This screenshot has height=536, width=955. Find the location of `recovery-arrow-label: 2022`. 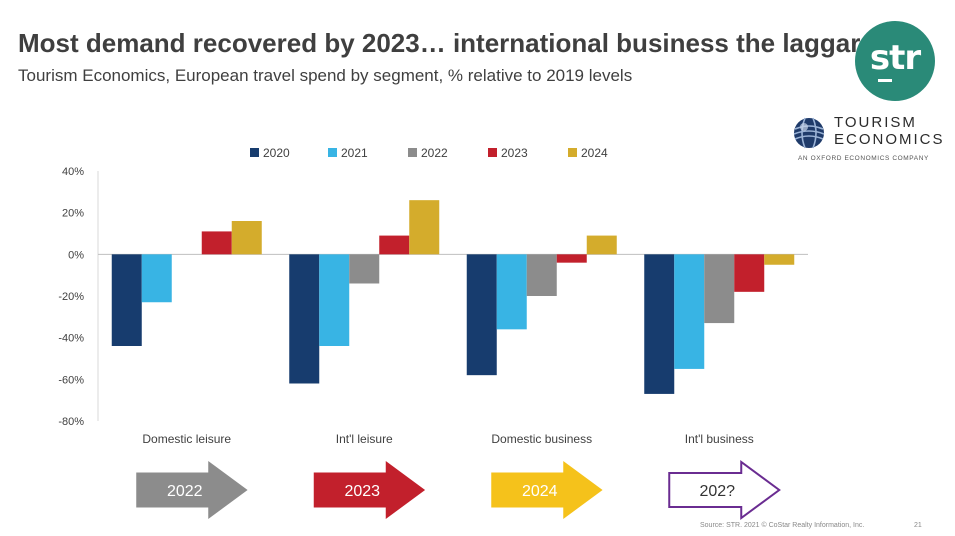

recovery-arrow-label: 2022 is located at coordinates (185, 491).